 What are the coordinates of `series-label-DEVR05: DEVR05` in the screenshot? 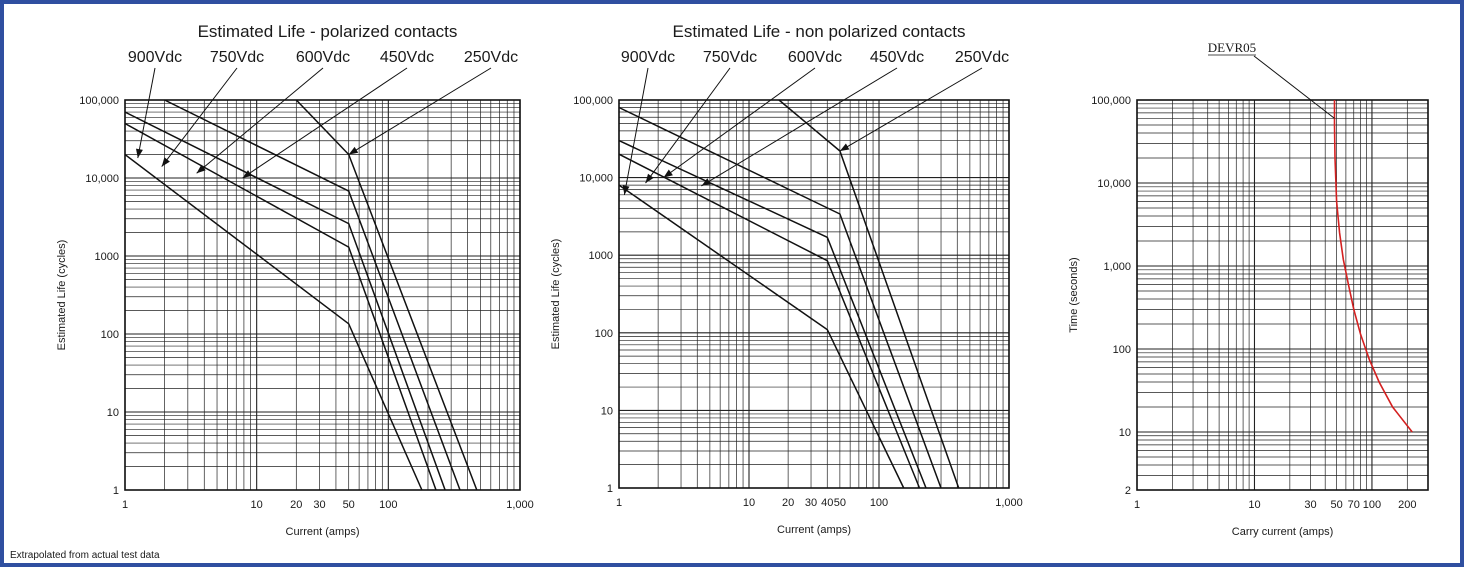 It's located at (1232, 47).